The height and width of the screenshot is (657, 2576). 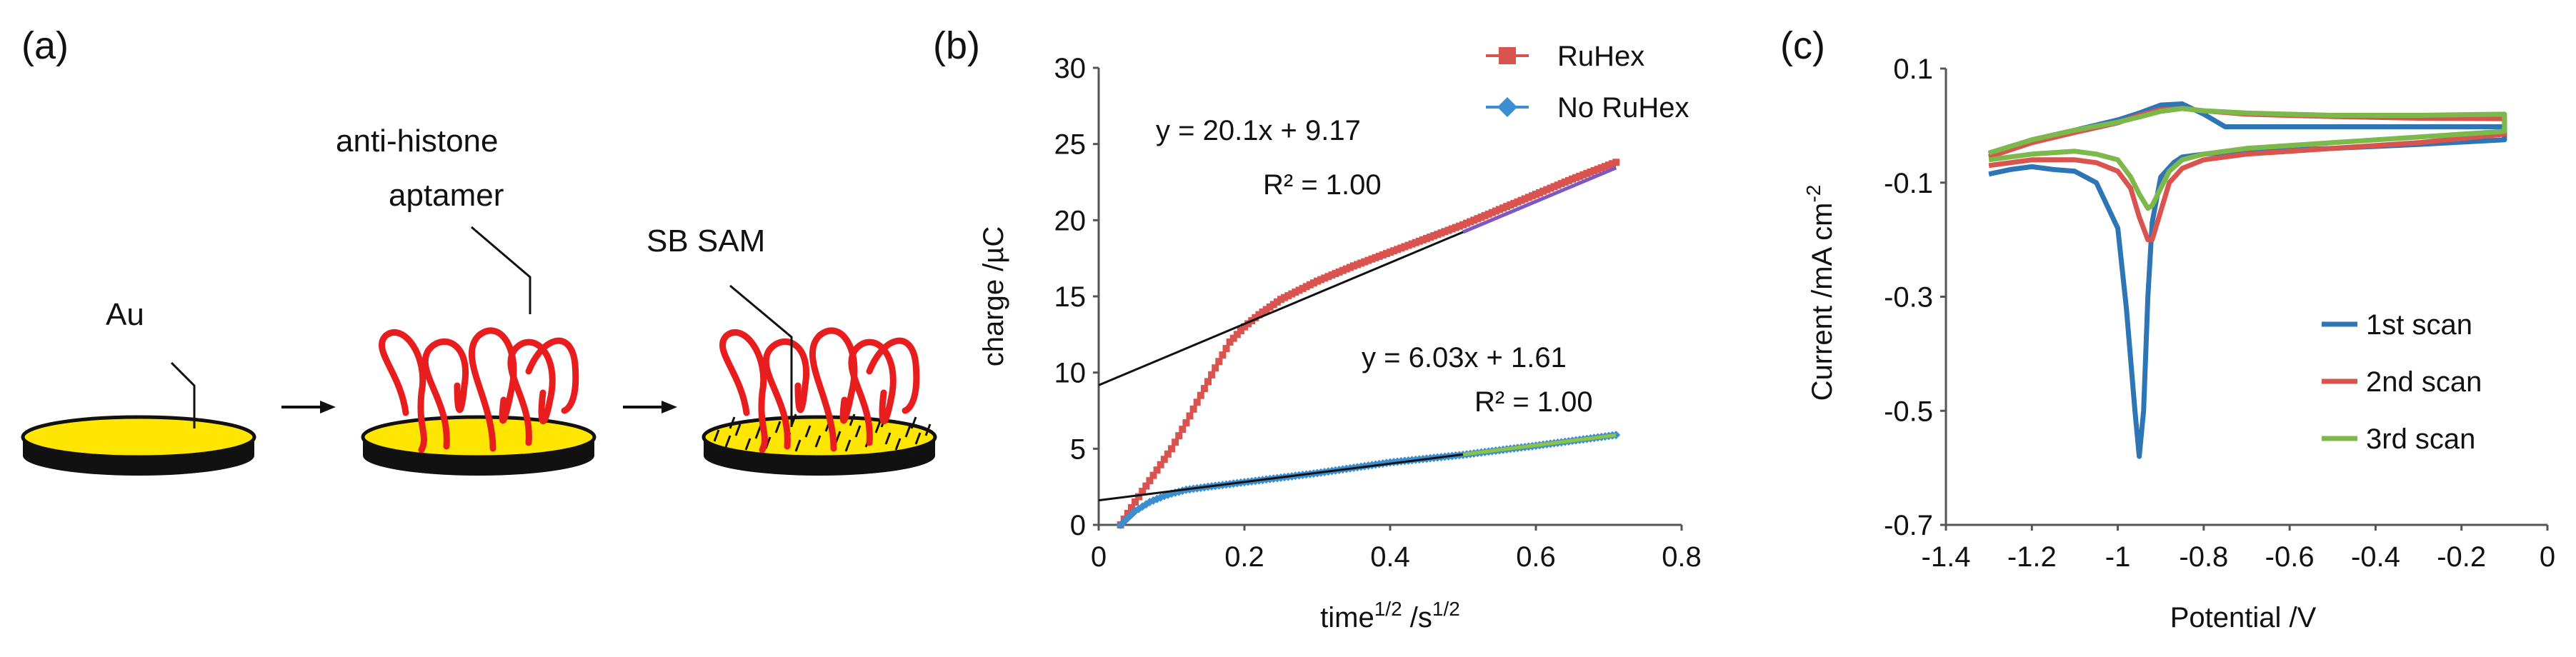 What do you see at coordinates (1244, 557) in the screenshot?
I see `chart-b-xtick-label: 0.2` at bounding box center [1244, 557].